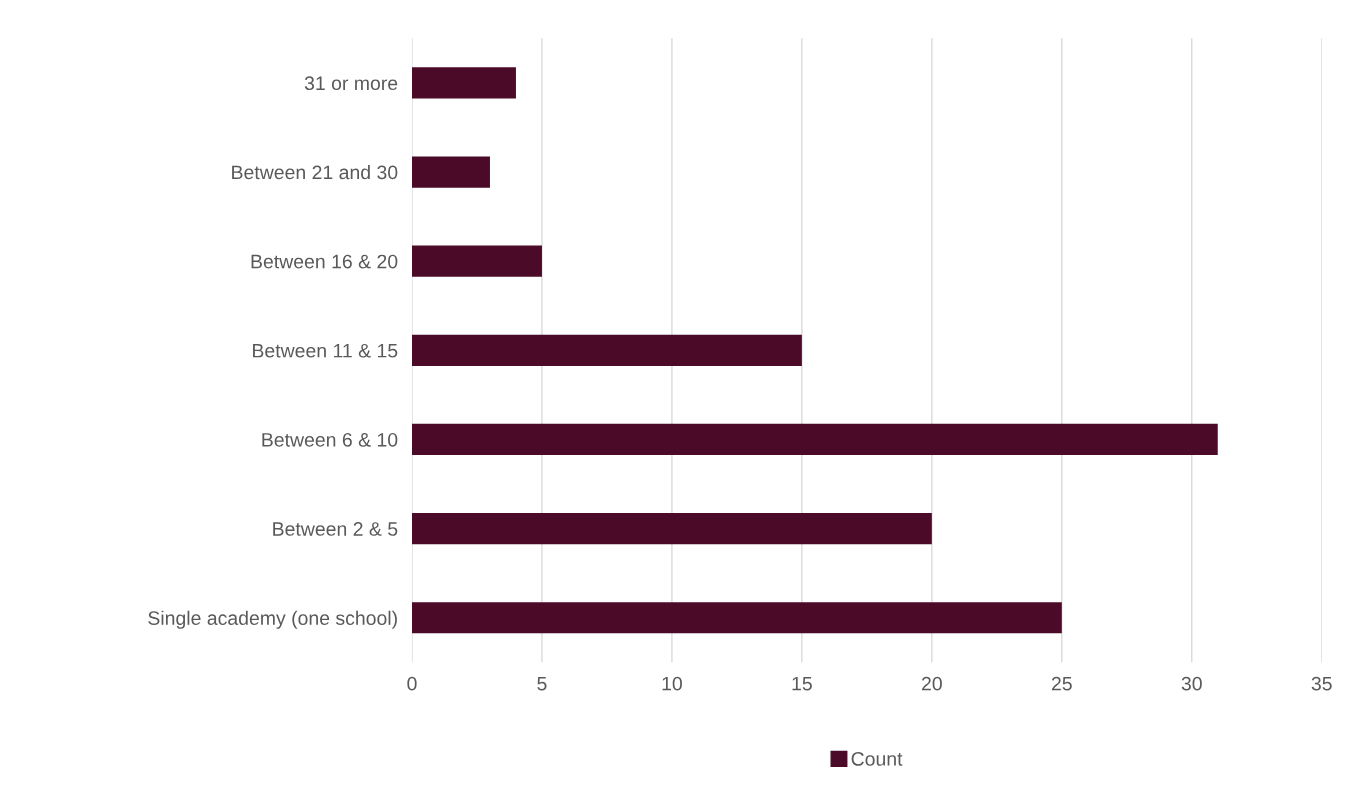  I want to click on y-tick-label: Single academy (one school), so click(272, 619).